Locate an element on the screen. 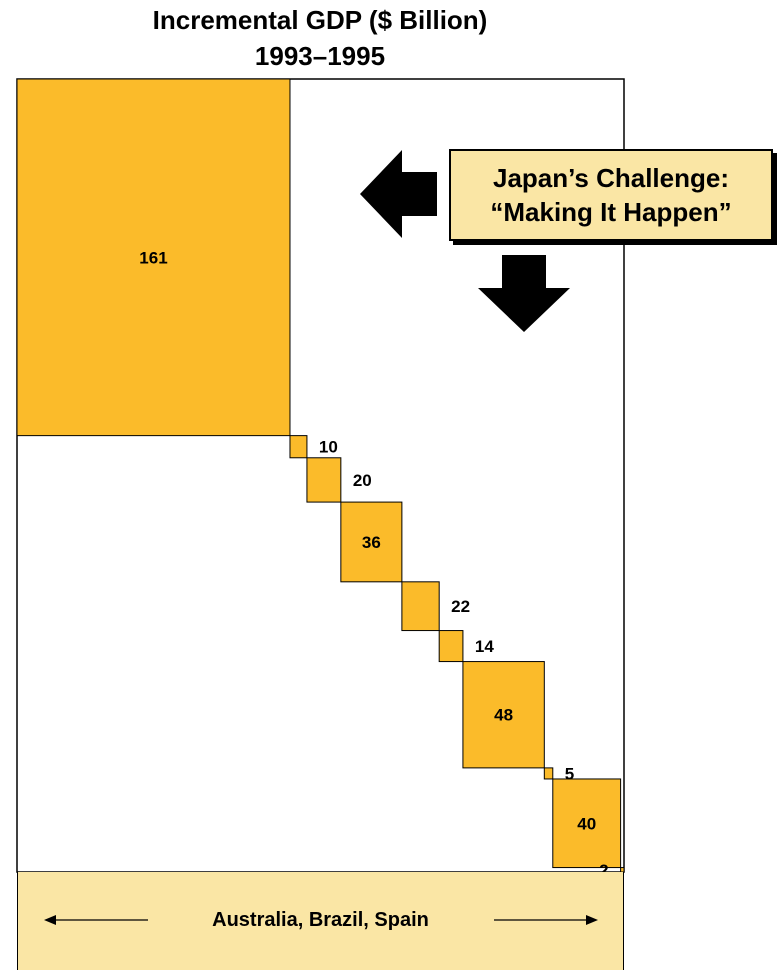  range-arrows is located at coordinates (321, 920).